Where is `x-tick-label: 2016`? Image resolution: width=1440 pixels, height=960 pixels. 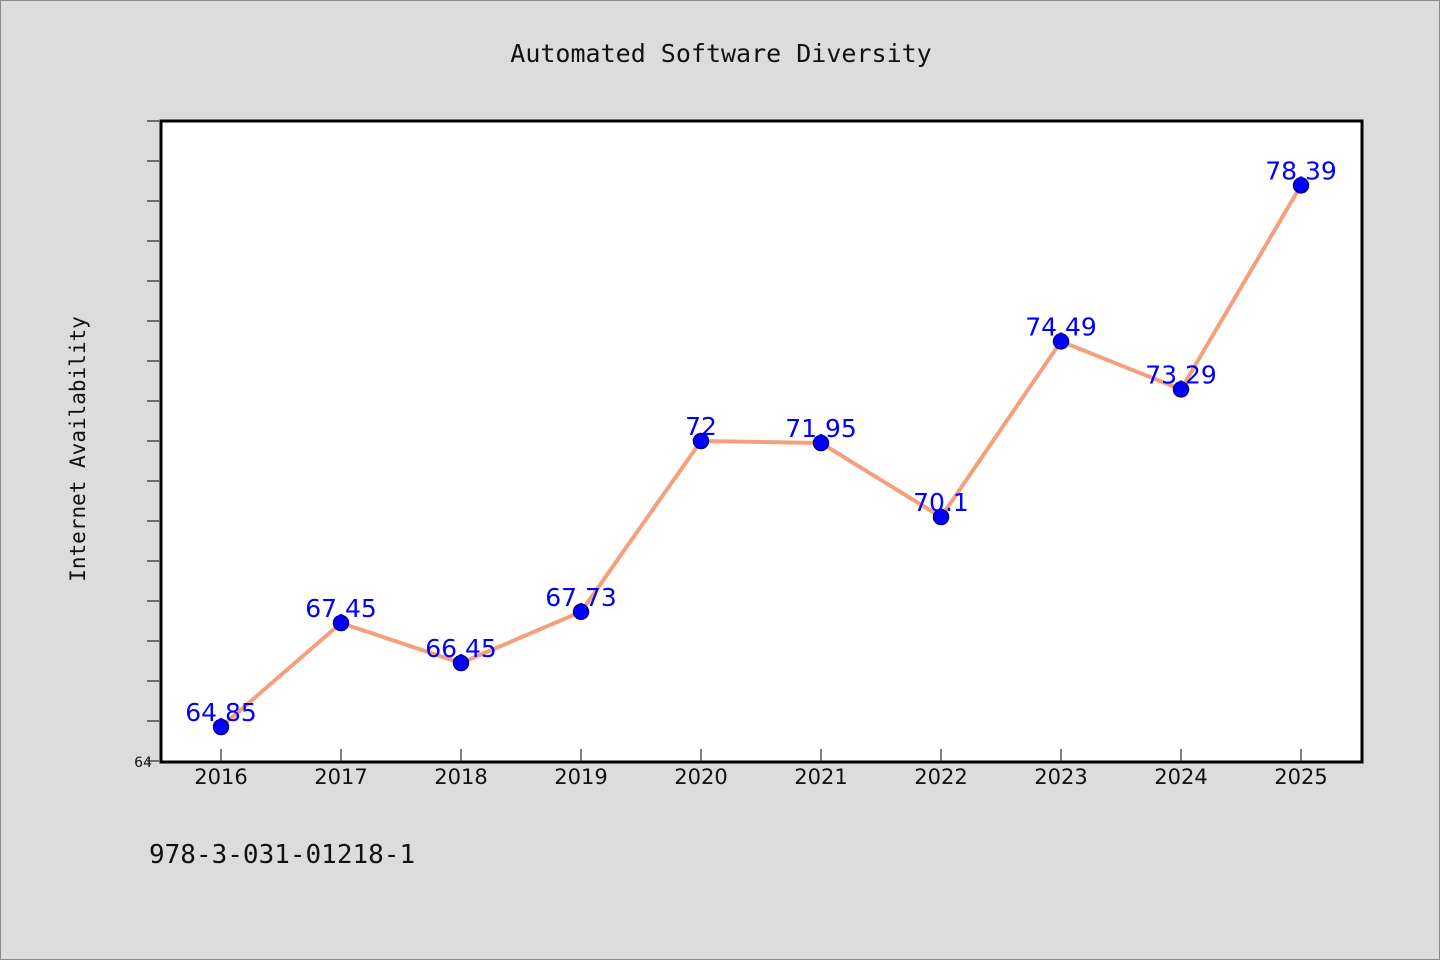 x-tick-label: 2016 is located at coordinates (220, 777).